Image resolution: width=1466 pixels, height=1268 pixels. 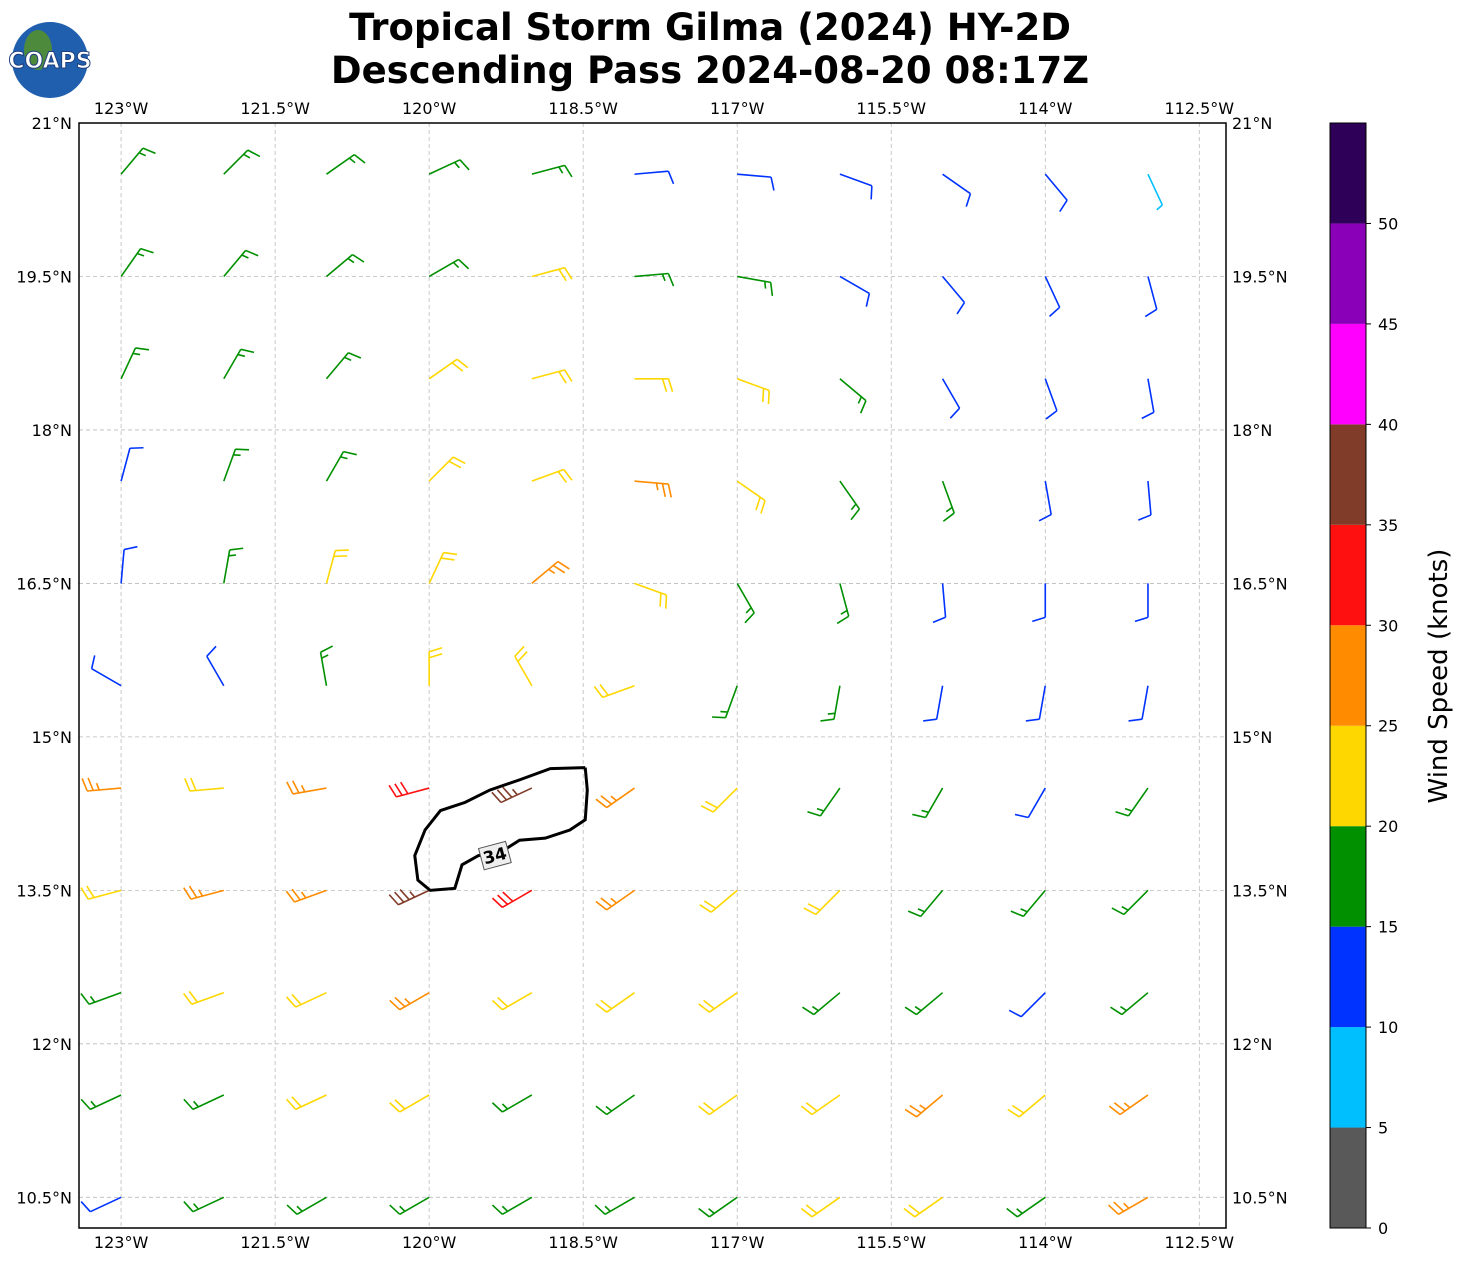 What do you see at coordinates (737, 108) in the screenshot?
I see `x-tick-label: 117°W` at bounding box center [737, 108].